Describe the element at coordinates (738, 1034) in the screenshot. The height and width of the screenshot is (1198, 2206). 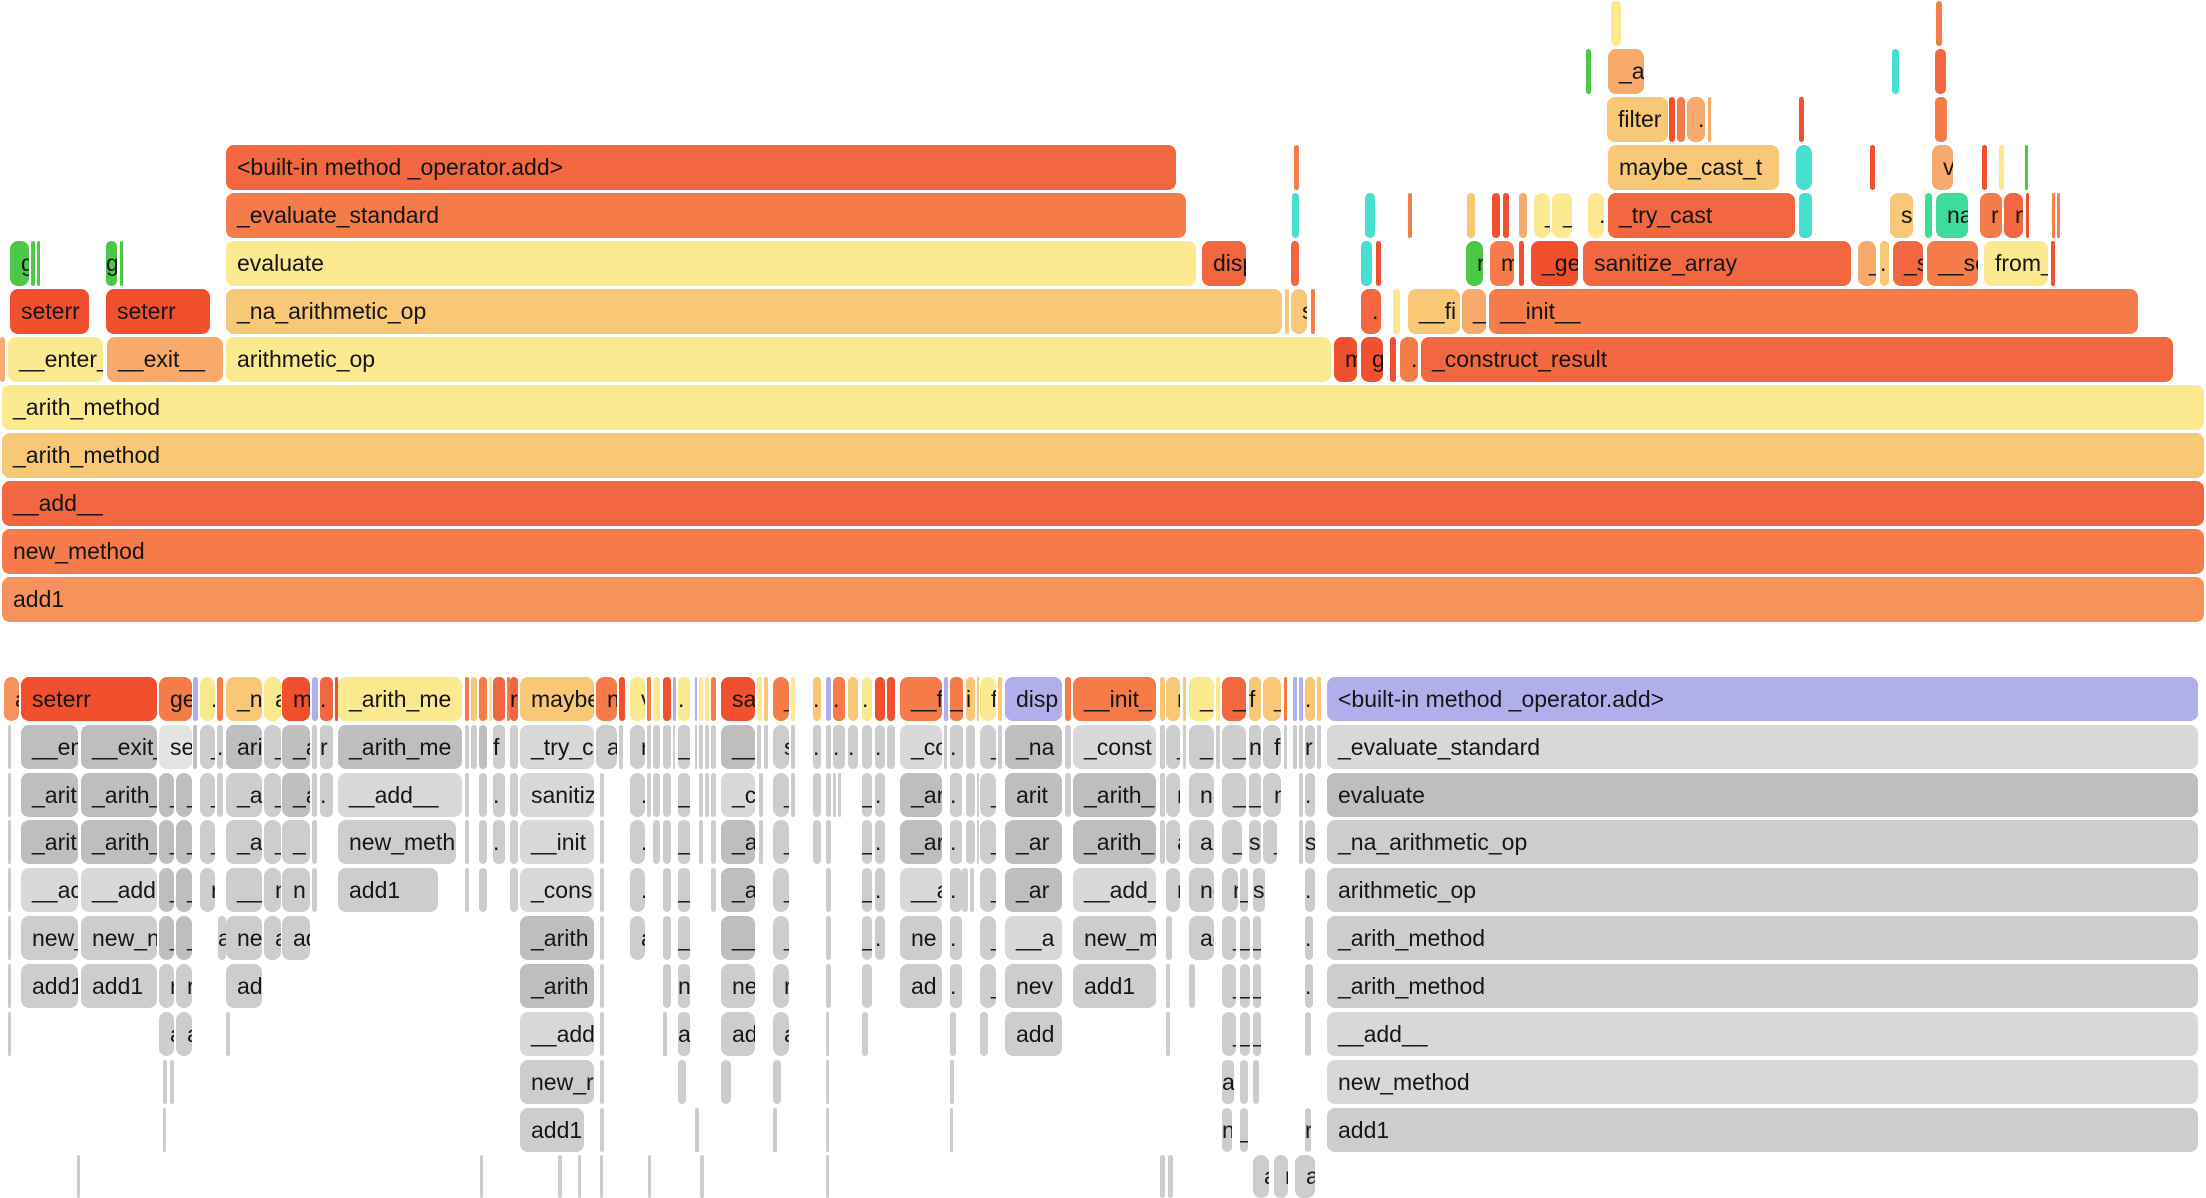
I see `frame-ad: ad` at that location.